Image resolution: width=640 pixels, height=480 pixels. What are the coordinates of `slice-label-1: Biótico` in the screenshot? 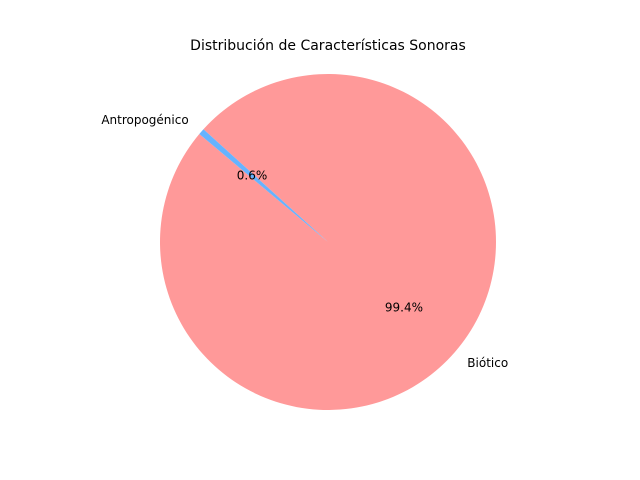 It's located at (487, 363).